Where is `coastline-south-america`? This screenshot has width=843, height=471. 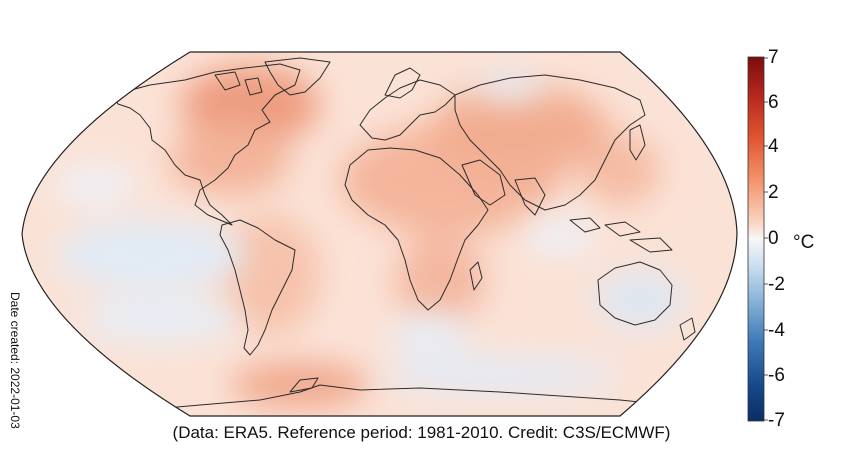
coastline-south-america is located at coordinates (257, 287).